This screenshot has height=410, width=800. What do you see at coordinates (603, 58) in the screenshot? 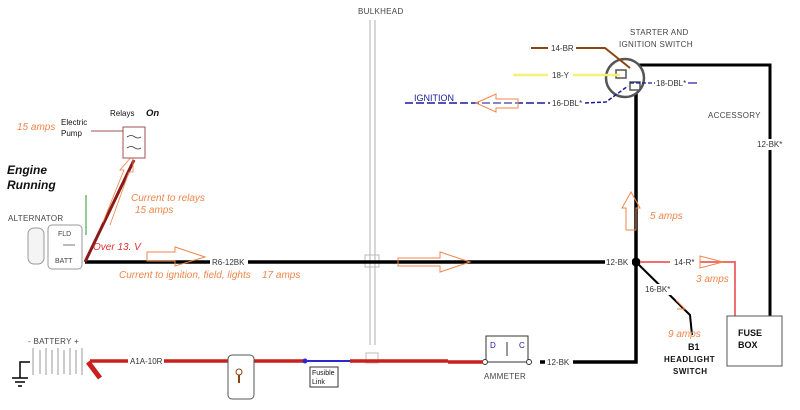
I see `14-br-wire` at bounding box center [603, 58].